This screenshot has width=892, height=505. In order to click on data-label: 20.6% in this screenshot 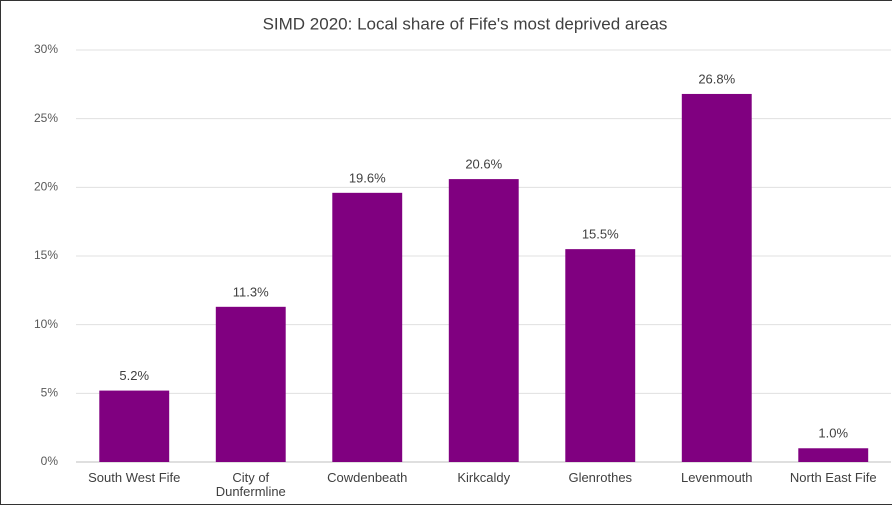, I will do `click(483, 164)`.